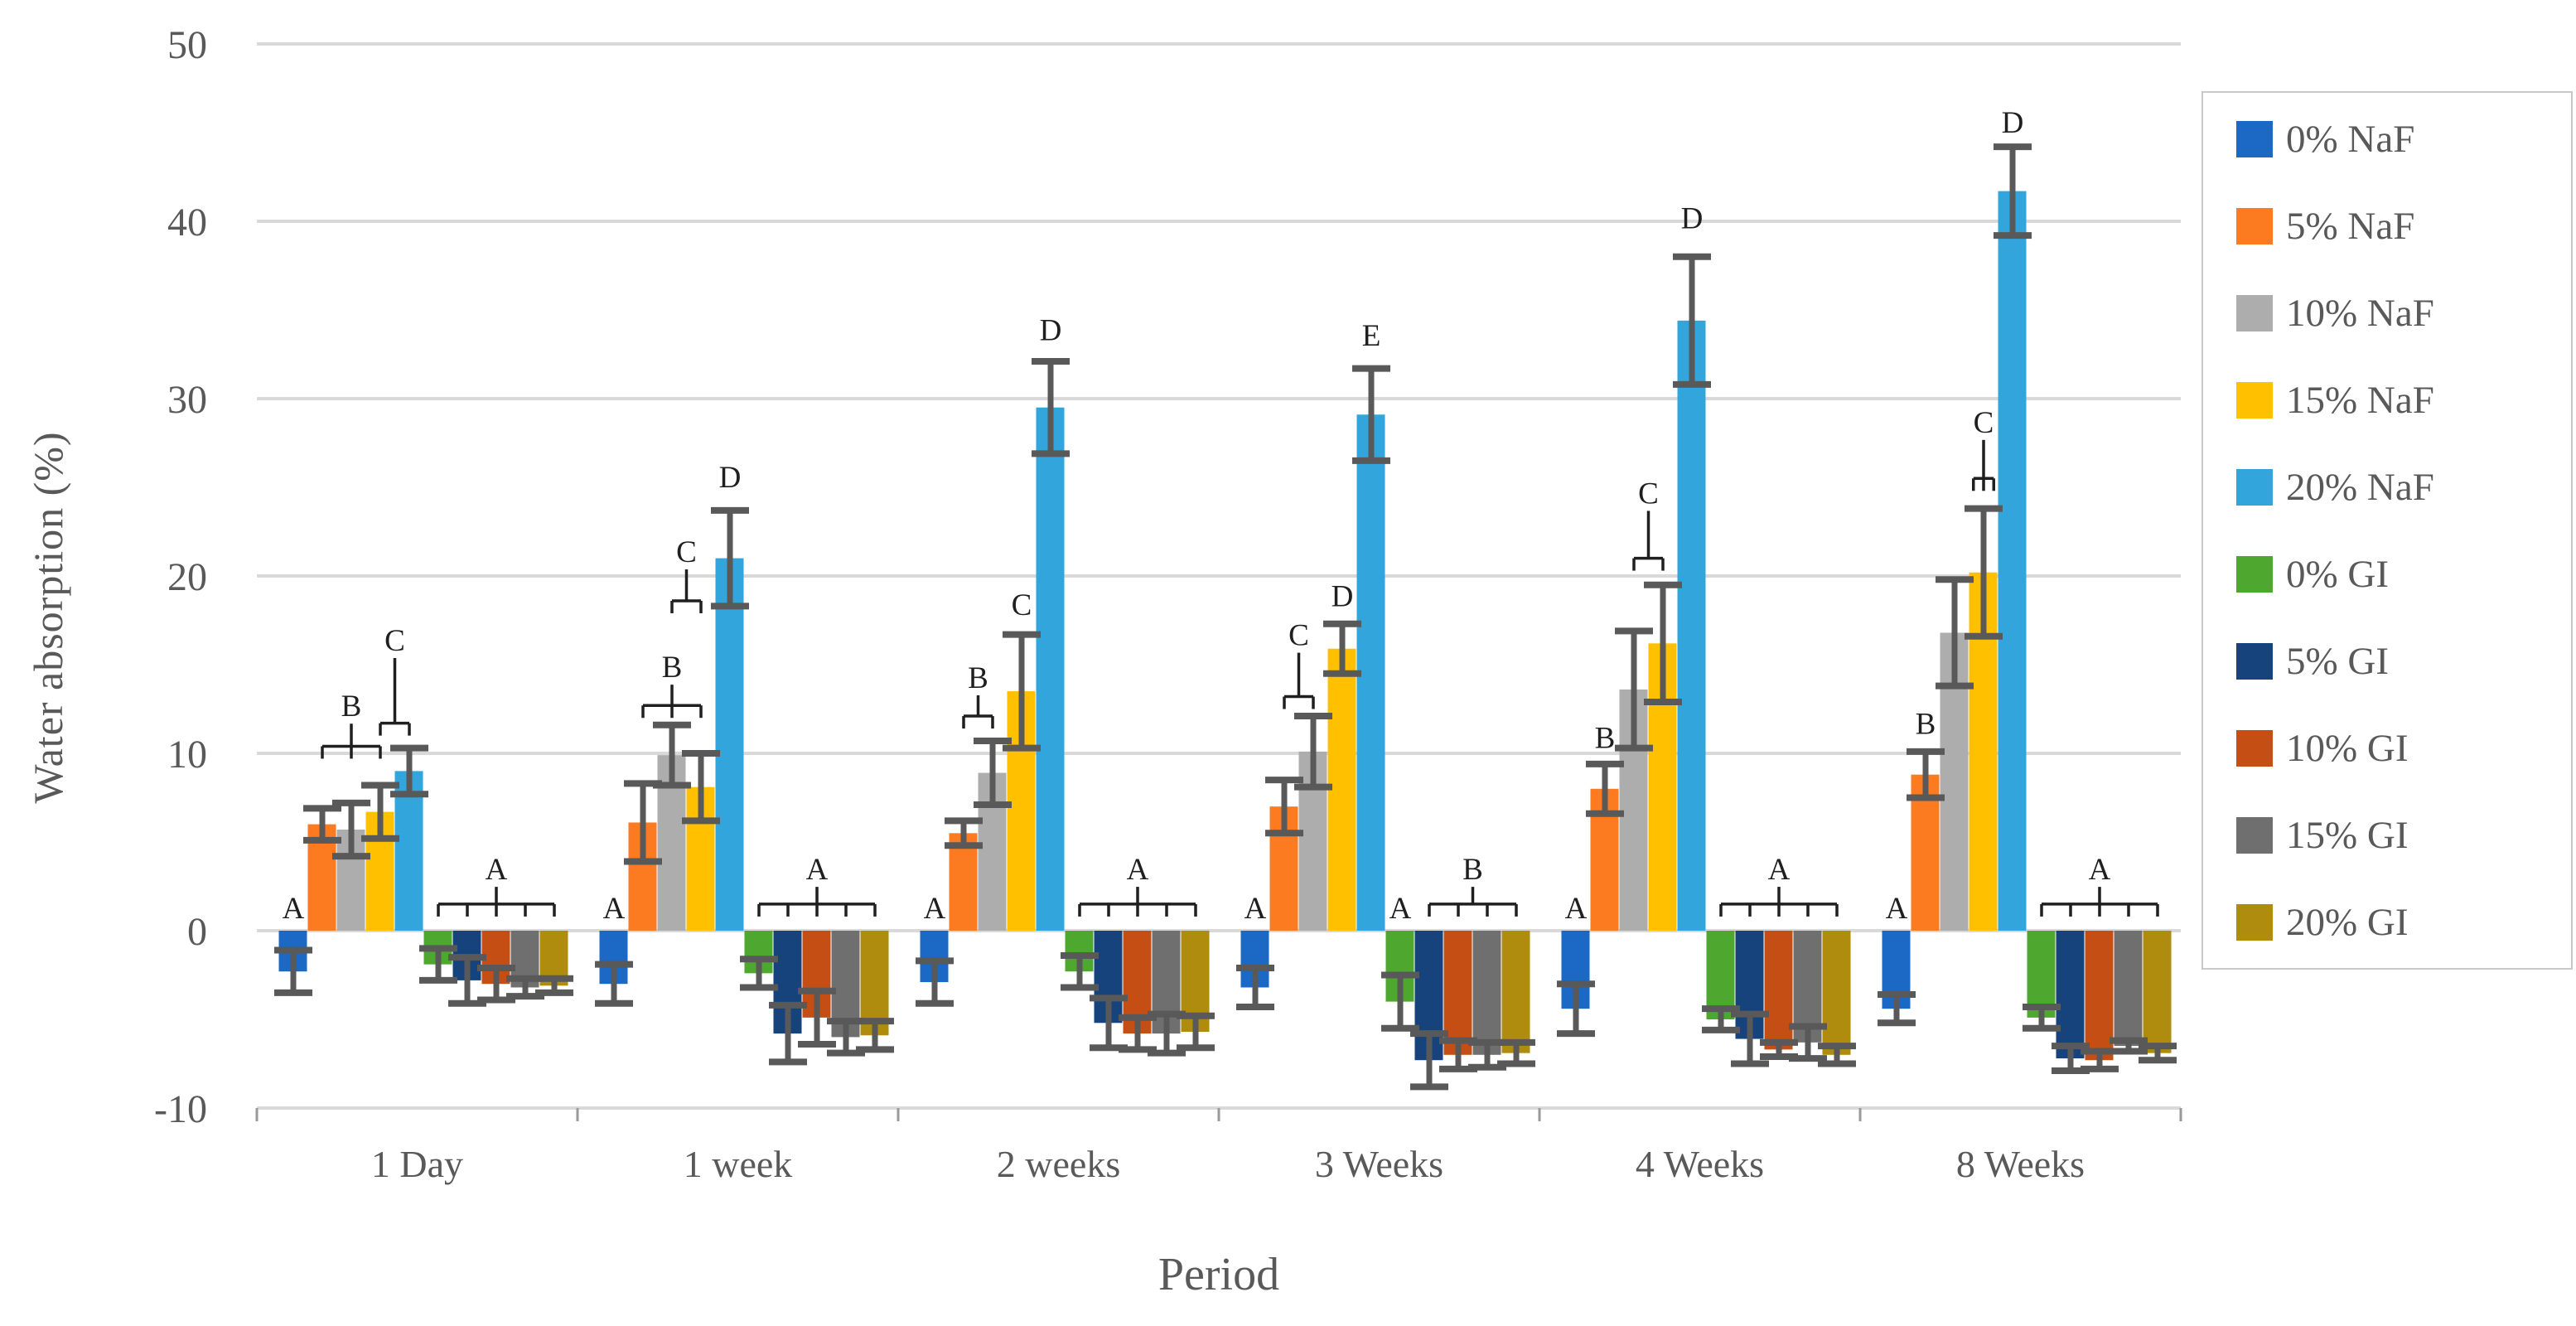 This screenshot has height=1326, width=2576. Describe the element at coordinates (1379, 1164) in the screenshot. I see `x-tick-label: 3 Weeks` at that location.